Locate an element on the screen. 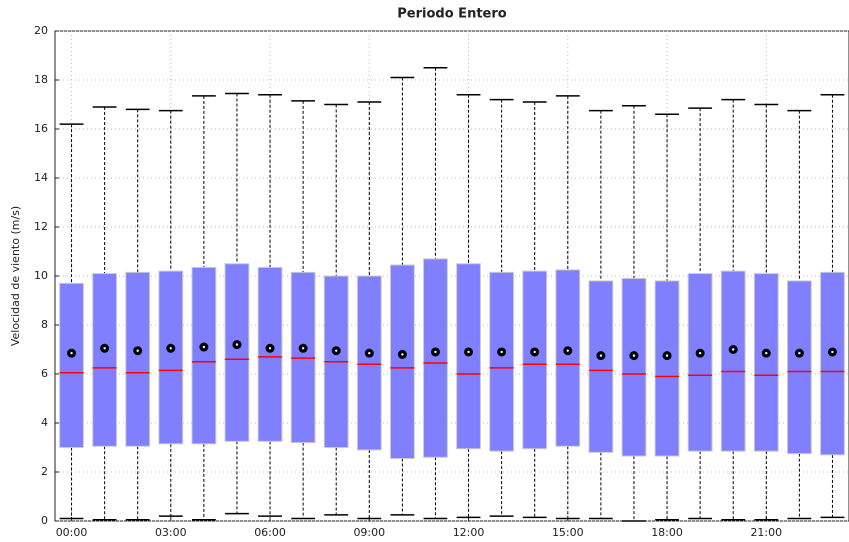 The width and height of the screenshot is (849, 542). x-tick-label: 03:00 is located at coordinates (171, 532).